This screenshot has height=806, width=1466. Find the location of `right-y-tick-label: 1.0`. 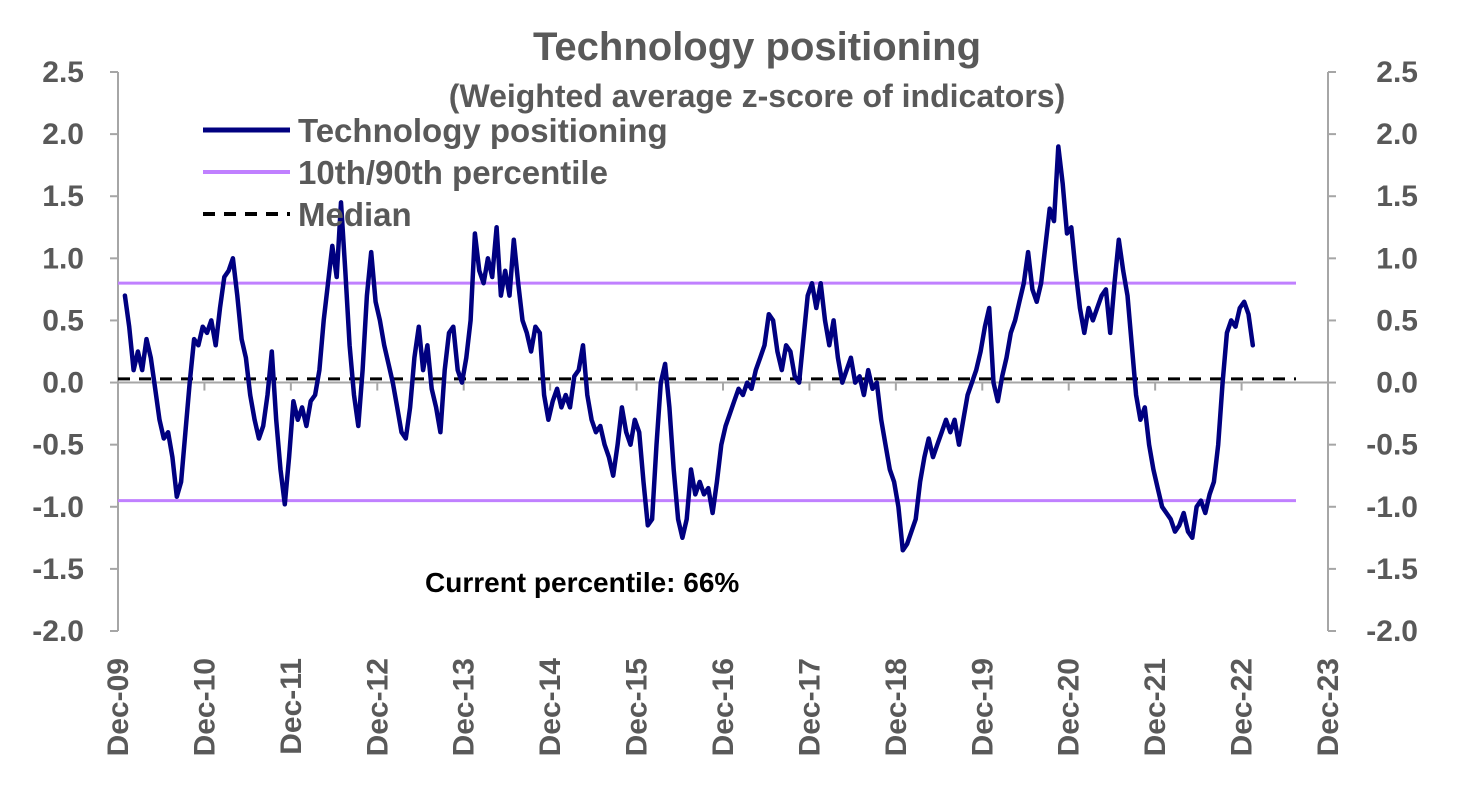

right-y-tick-label: 1.0 is located at coordinates (1397, 258).